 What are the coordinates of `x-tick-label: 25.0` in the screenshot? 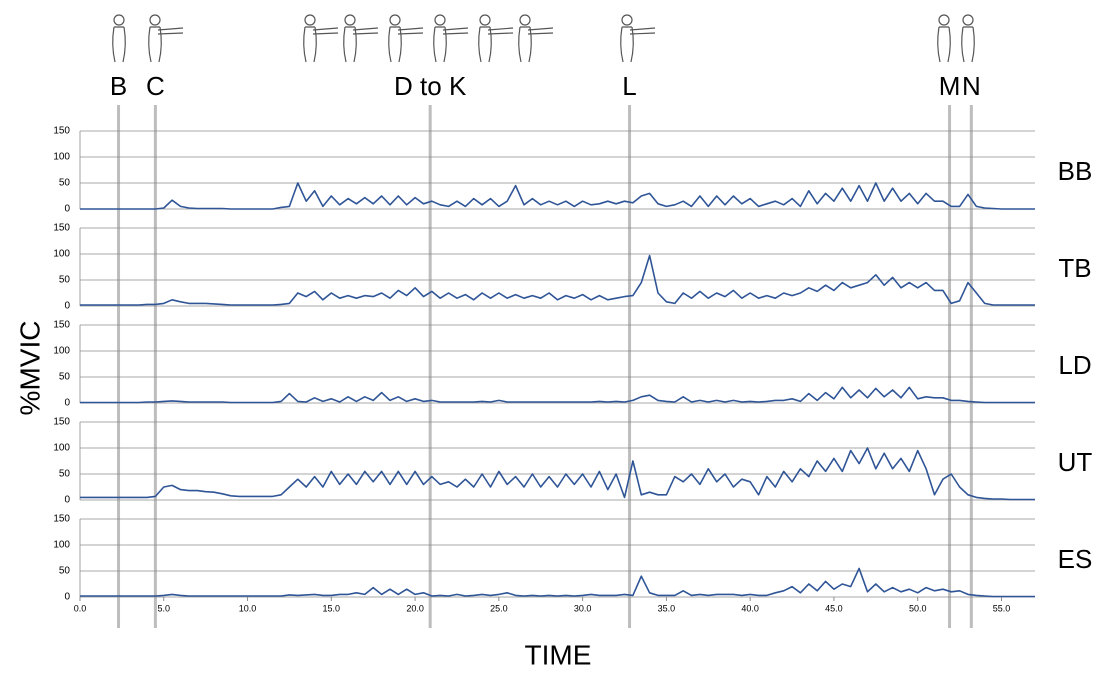 It's located at (499, 608).